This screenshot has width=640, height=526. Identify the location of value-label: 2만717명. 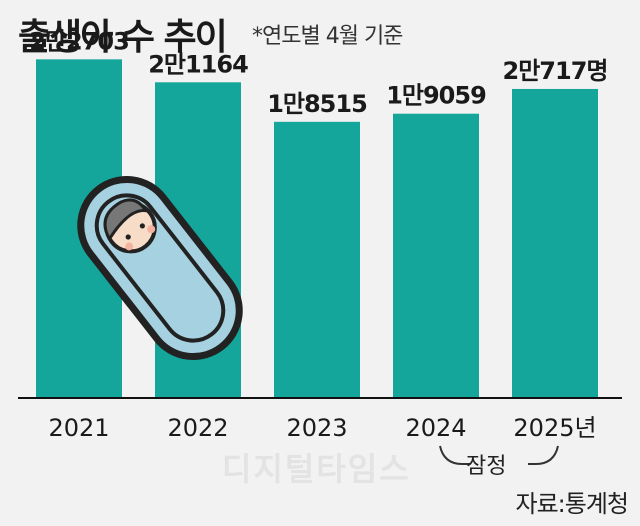
(555, 71).